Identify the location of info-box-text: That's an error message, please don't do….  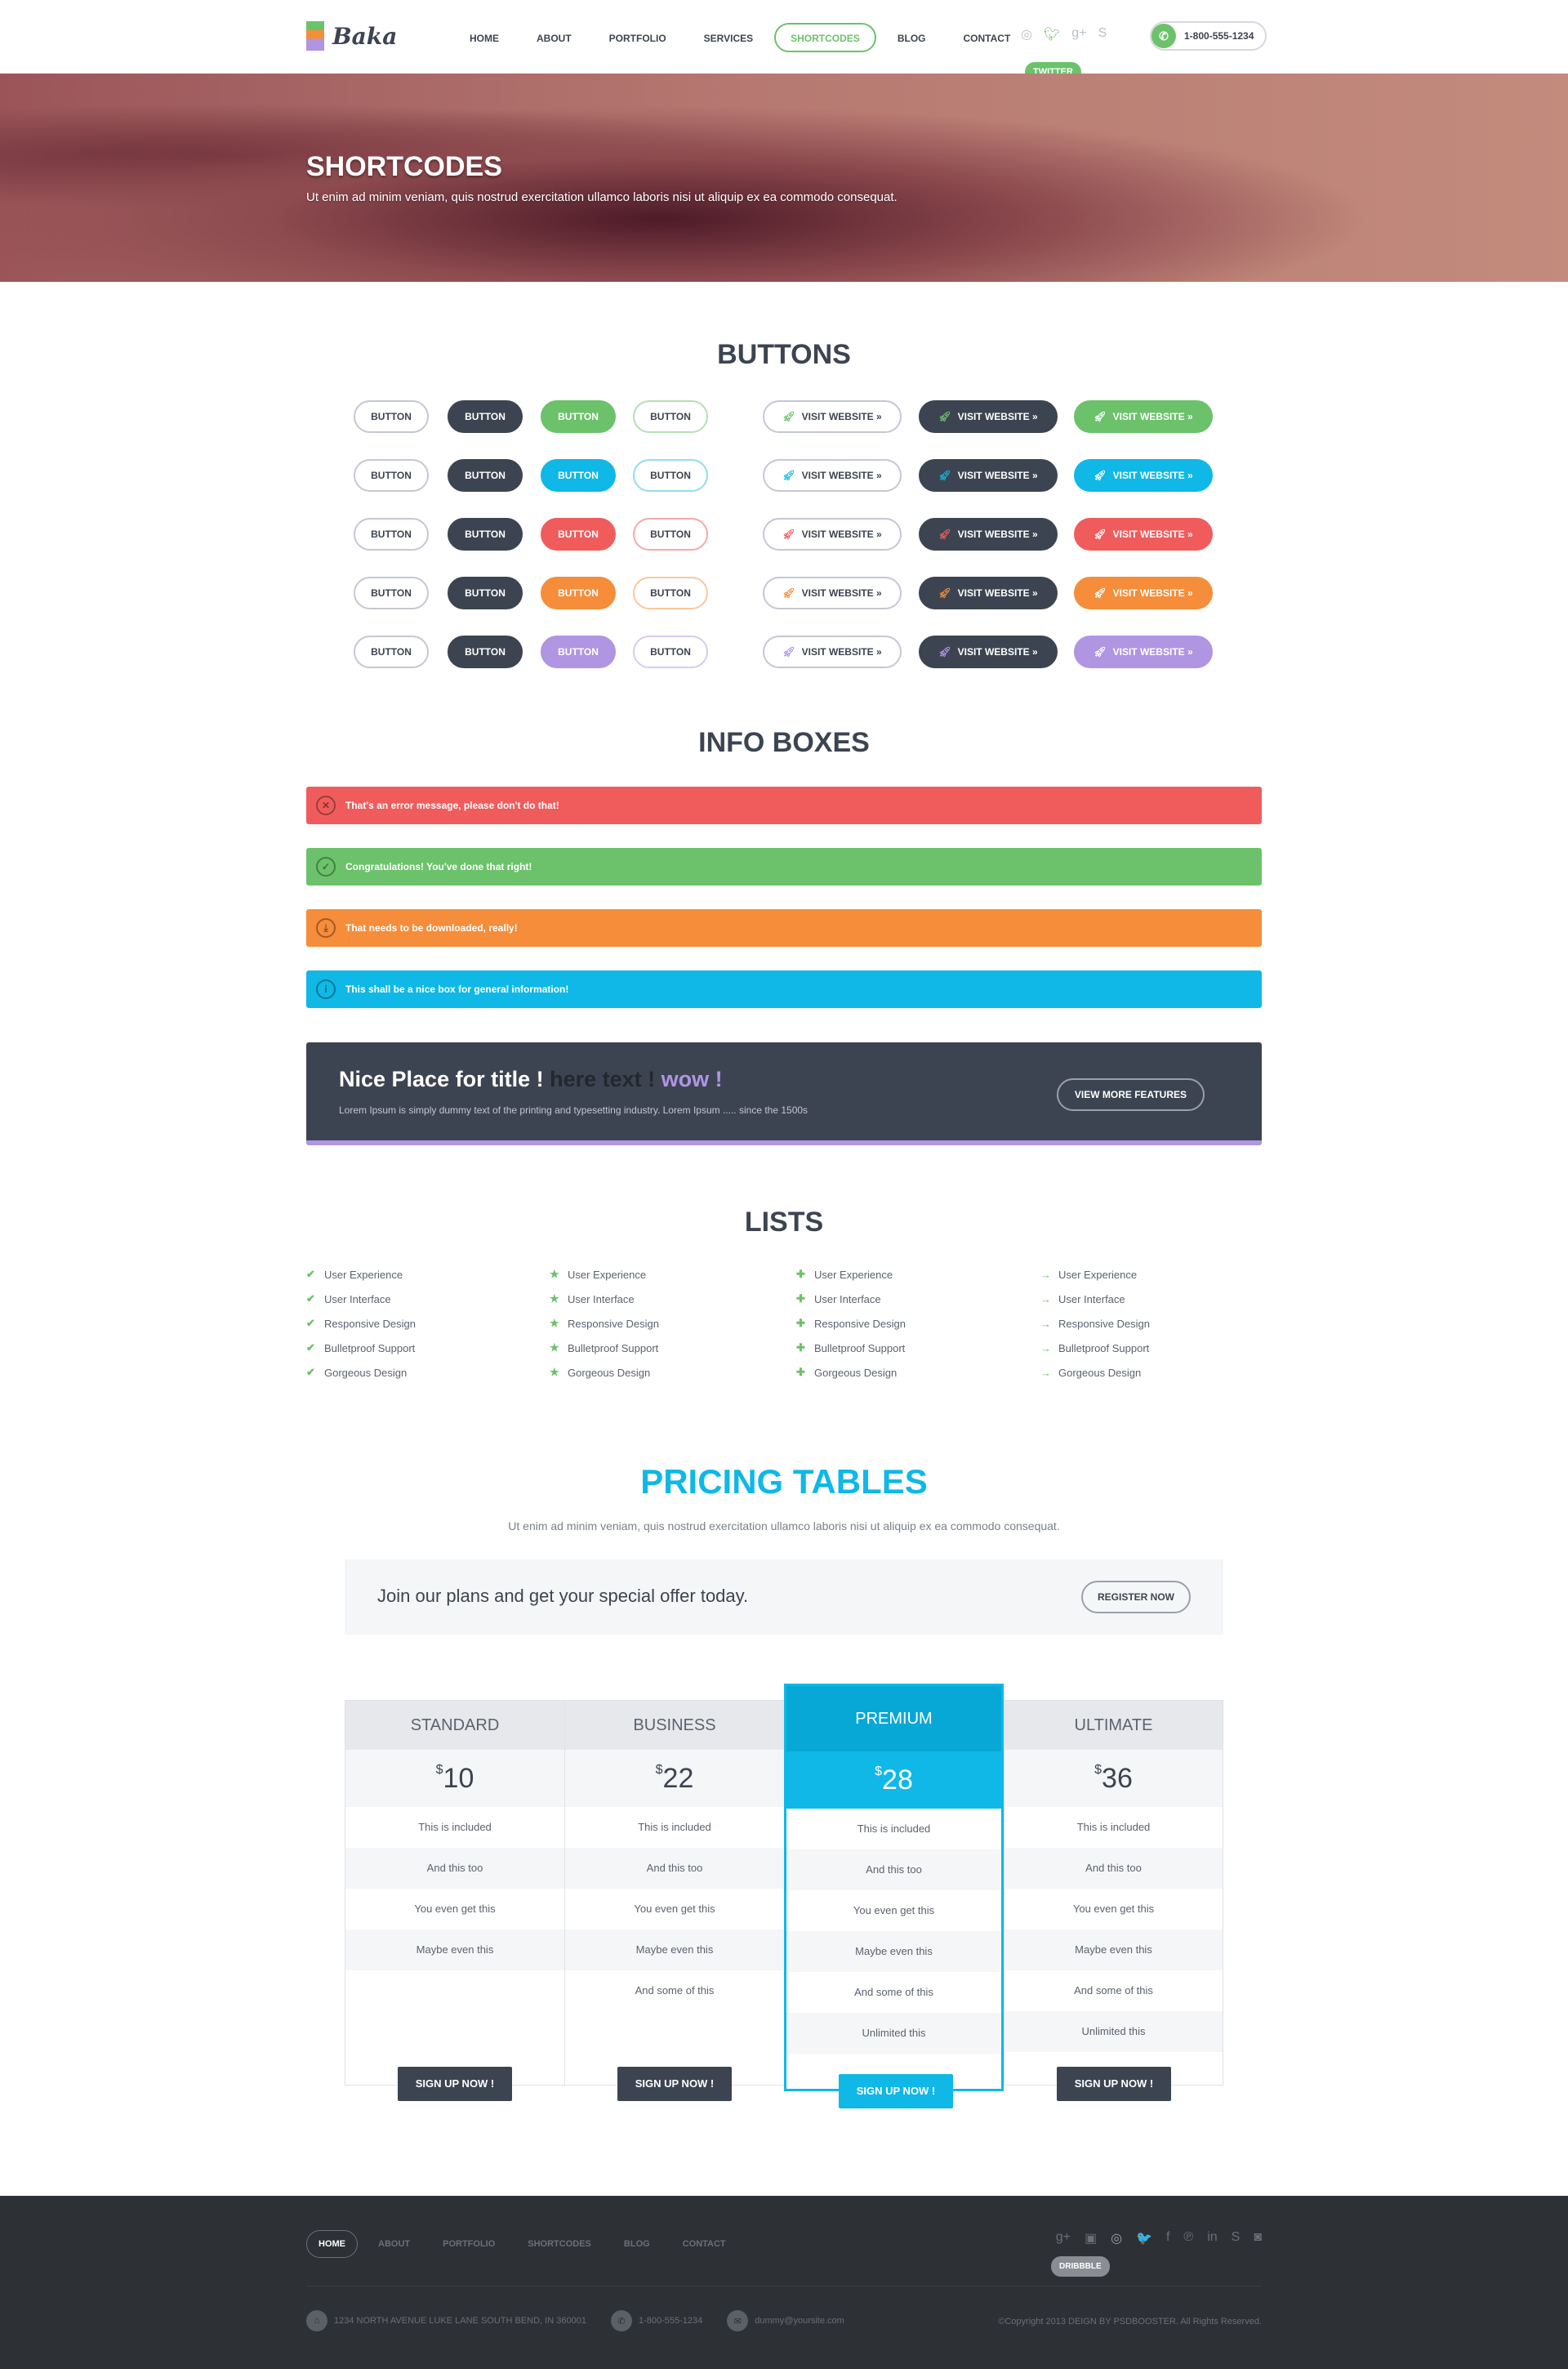
(452, 805).